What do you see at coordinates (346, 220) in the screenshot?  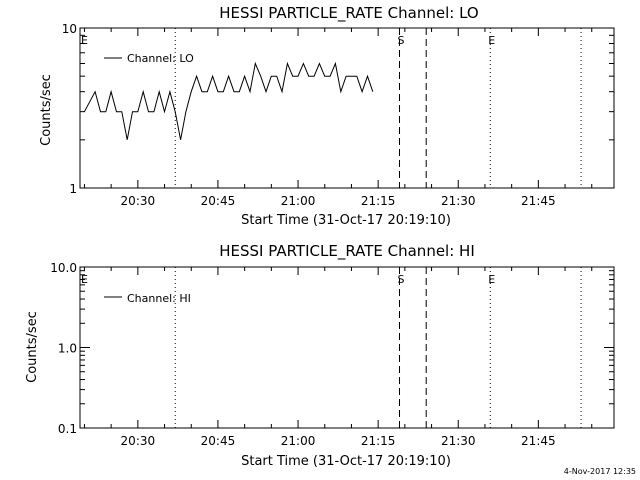 I see `x-axis-label-lo: Start Time (31-Oct-17 20:19:10)` at bounding box center [346, 220].